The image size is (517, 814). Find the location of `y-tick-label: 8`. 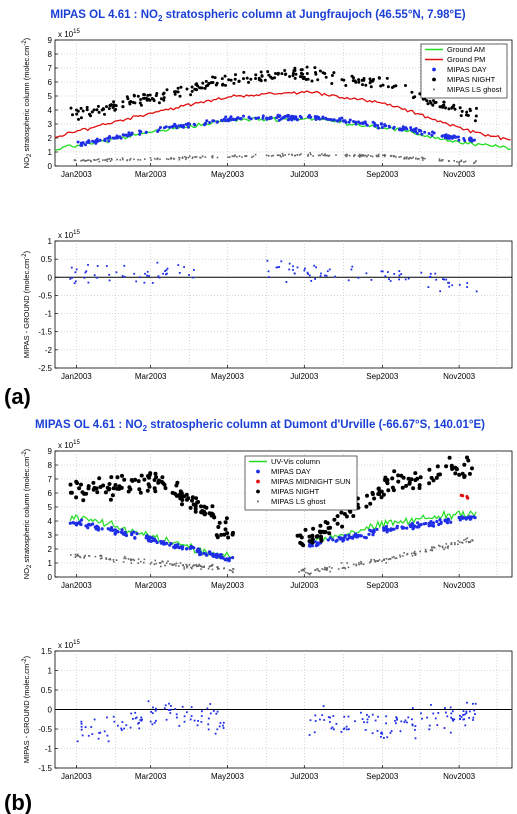

y-tick-label: 8 is located at coordinates (50, 54).